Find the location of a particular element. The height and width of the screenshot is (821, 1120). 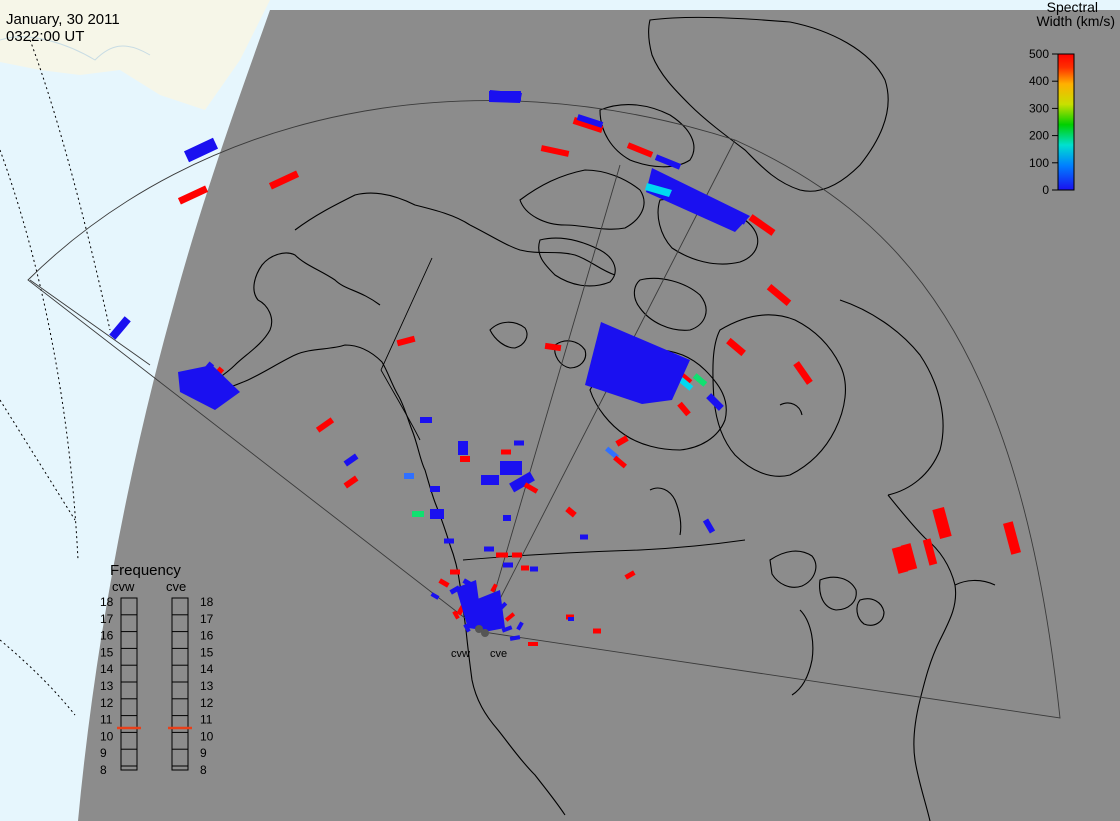

colorbar-tick-label: 100 is located at coordinates (1039, 163).